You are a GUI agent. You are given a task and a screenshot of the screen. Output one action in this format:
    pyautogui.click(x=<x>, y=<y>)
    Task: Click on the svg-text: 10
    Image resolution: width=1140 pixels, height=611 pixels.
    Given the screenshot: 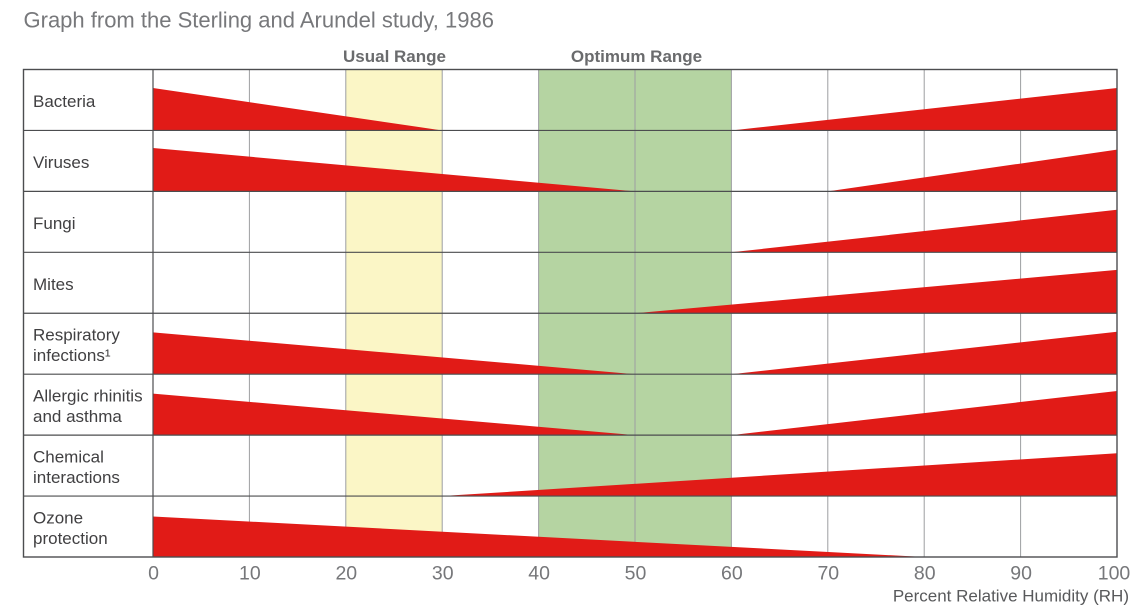 What is the action you would take?
    pyautogui.click(x=250, y=573)
    